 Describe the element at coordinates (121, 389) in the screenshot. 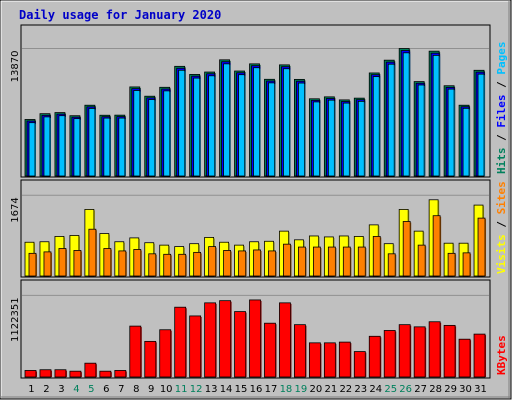

I see `x-tick-day-7: 7` at that location.